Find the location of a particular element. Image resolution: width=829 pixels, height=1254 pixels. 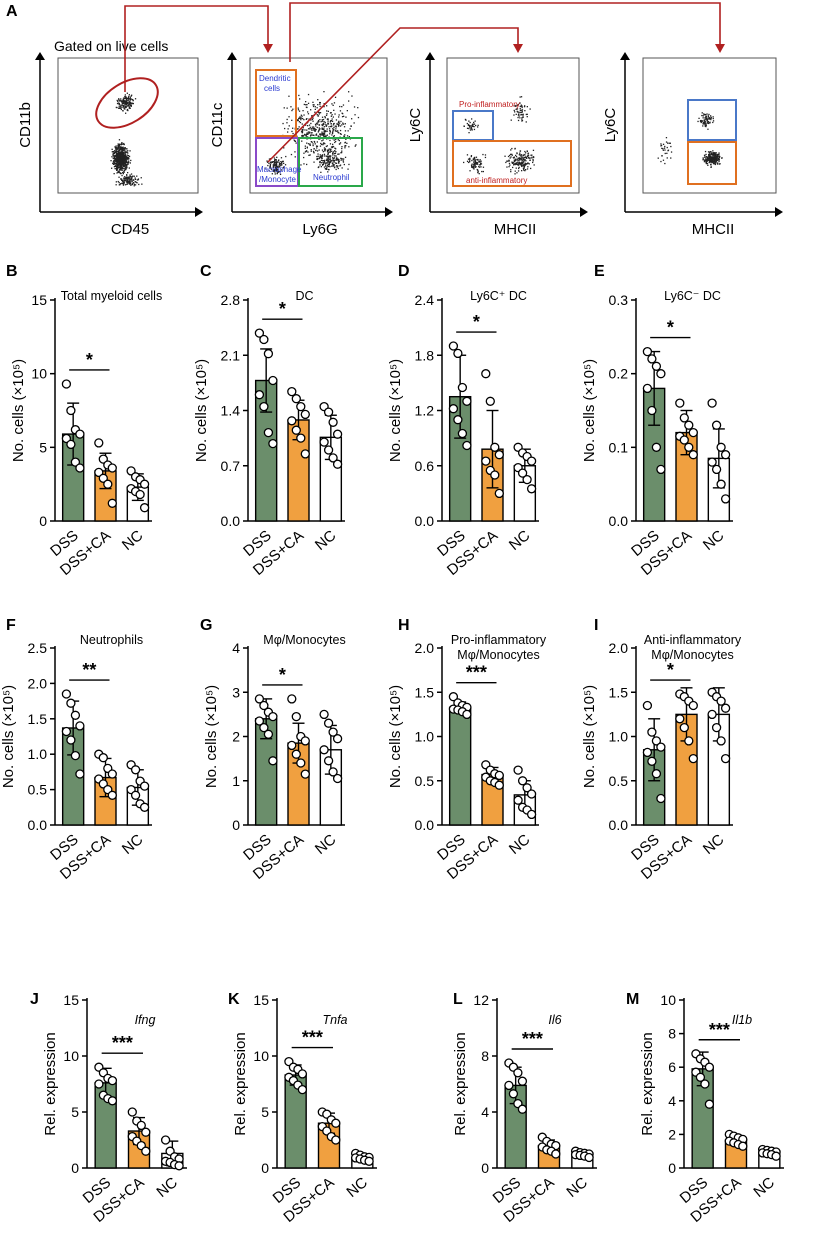

y-tick-label: 5 is located at coordinates (75, 1112).